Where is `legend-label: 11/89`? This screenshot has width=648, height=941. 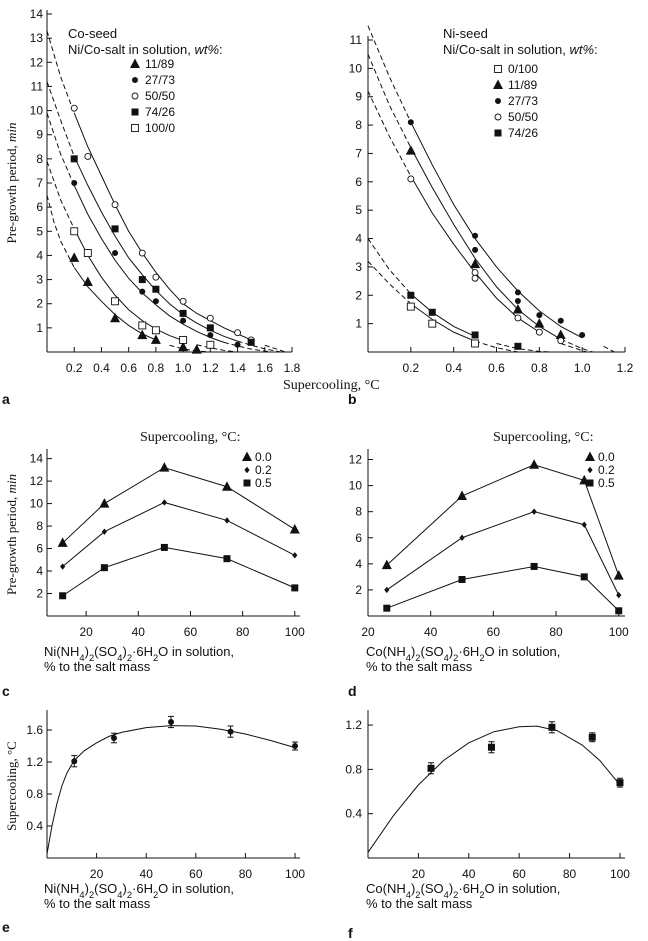 legend-label: 11/89 is located at coordinates (522, 85).